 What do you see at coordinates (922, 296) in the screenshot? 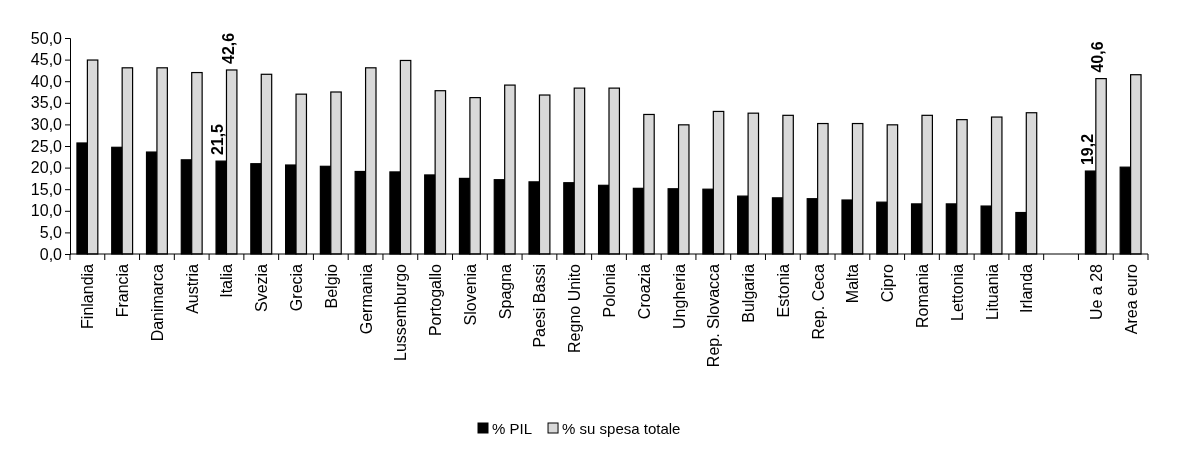
I see `x-tick-label: Romania` at bounding box center [922, 296].